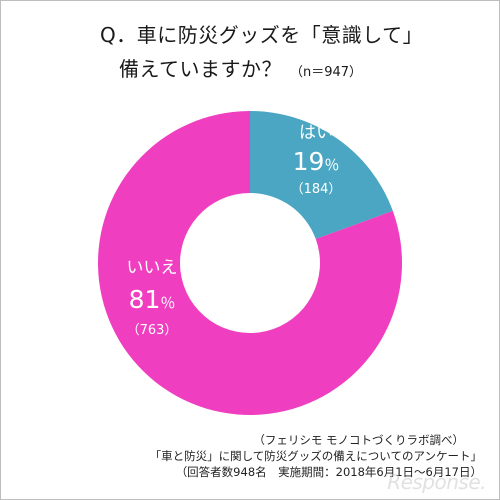  What do you see at coordinates (152, 330) in the screenshot?
I see `slice-count-no: （763）` at bounding box center [152, 330].